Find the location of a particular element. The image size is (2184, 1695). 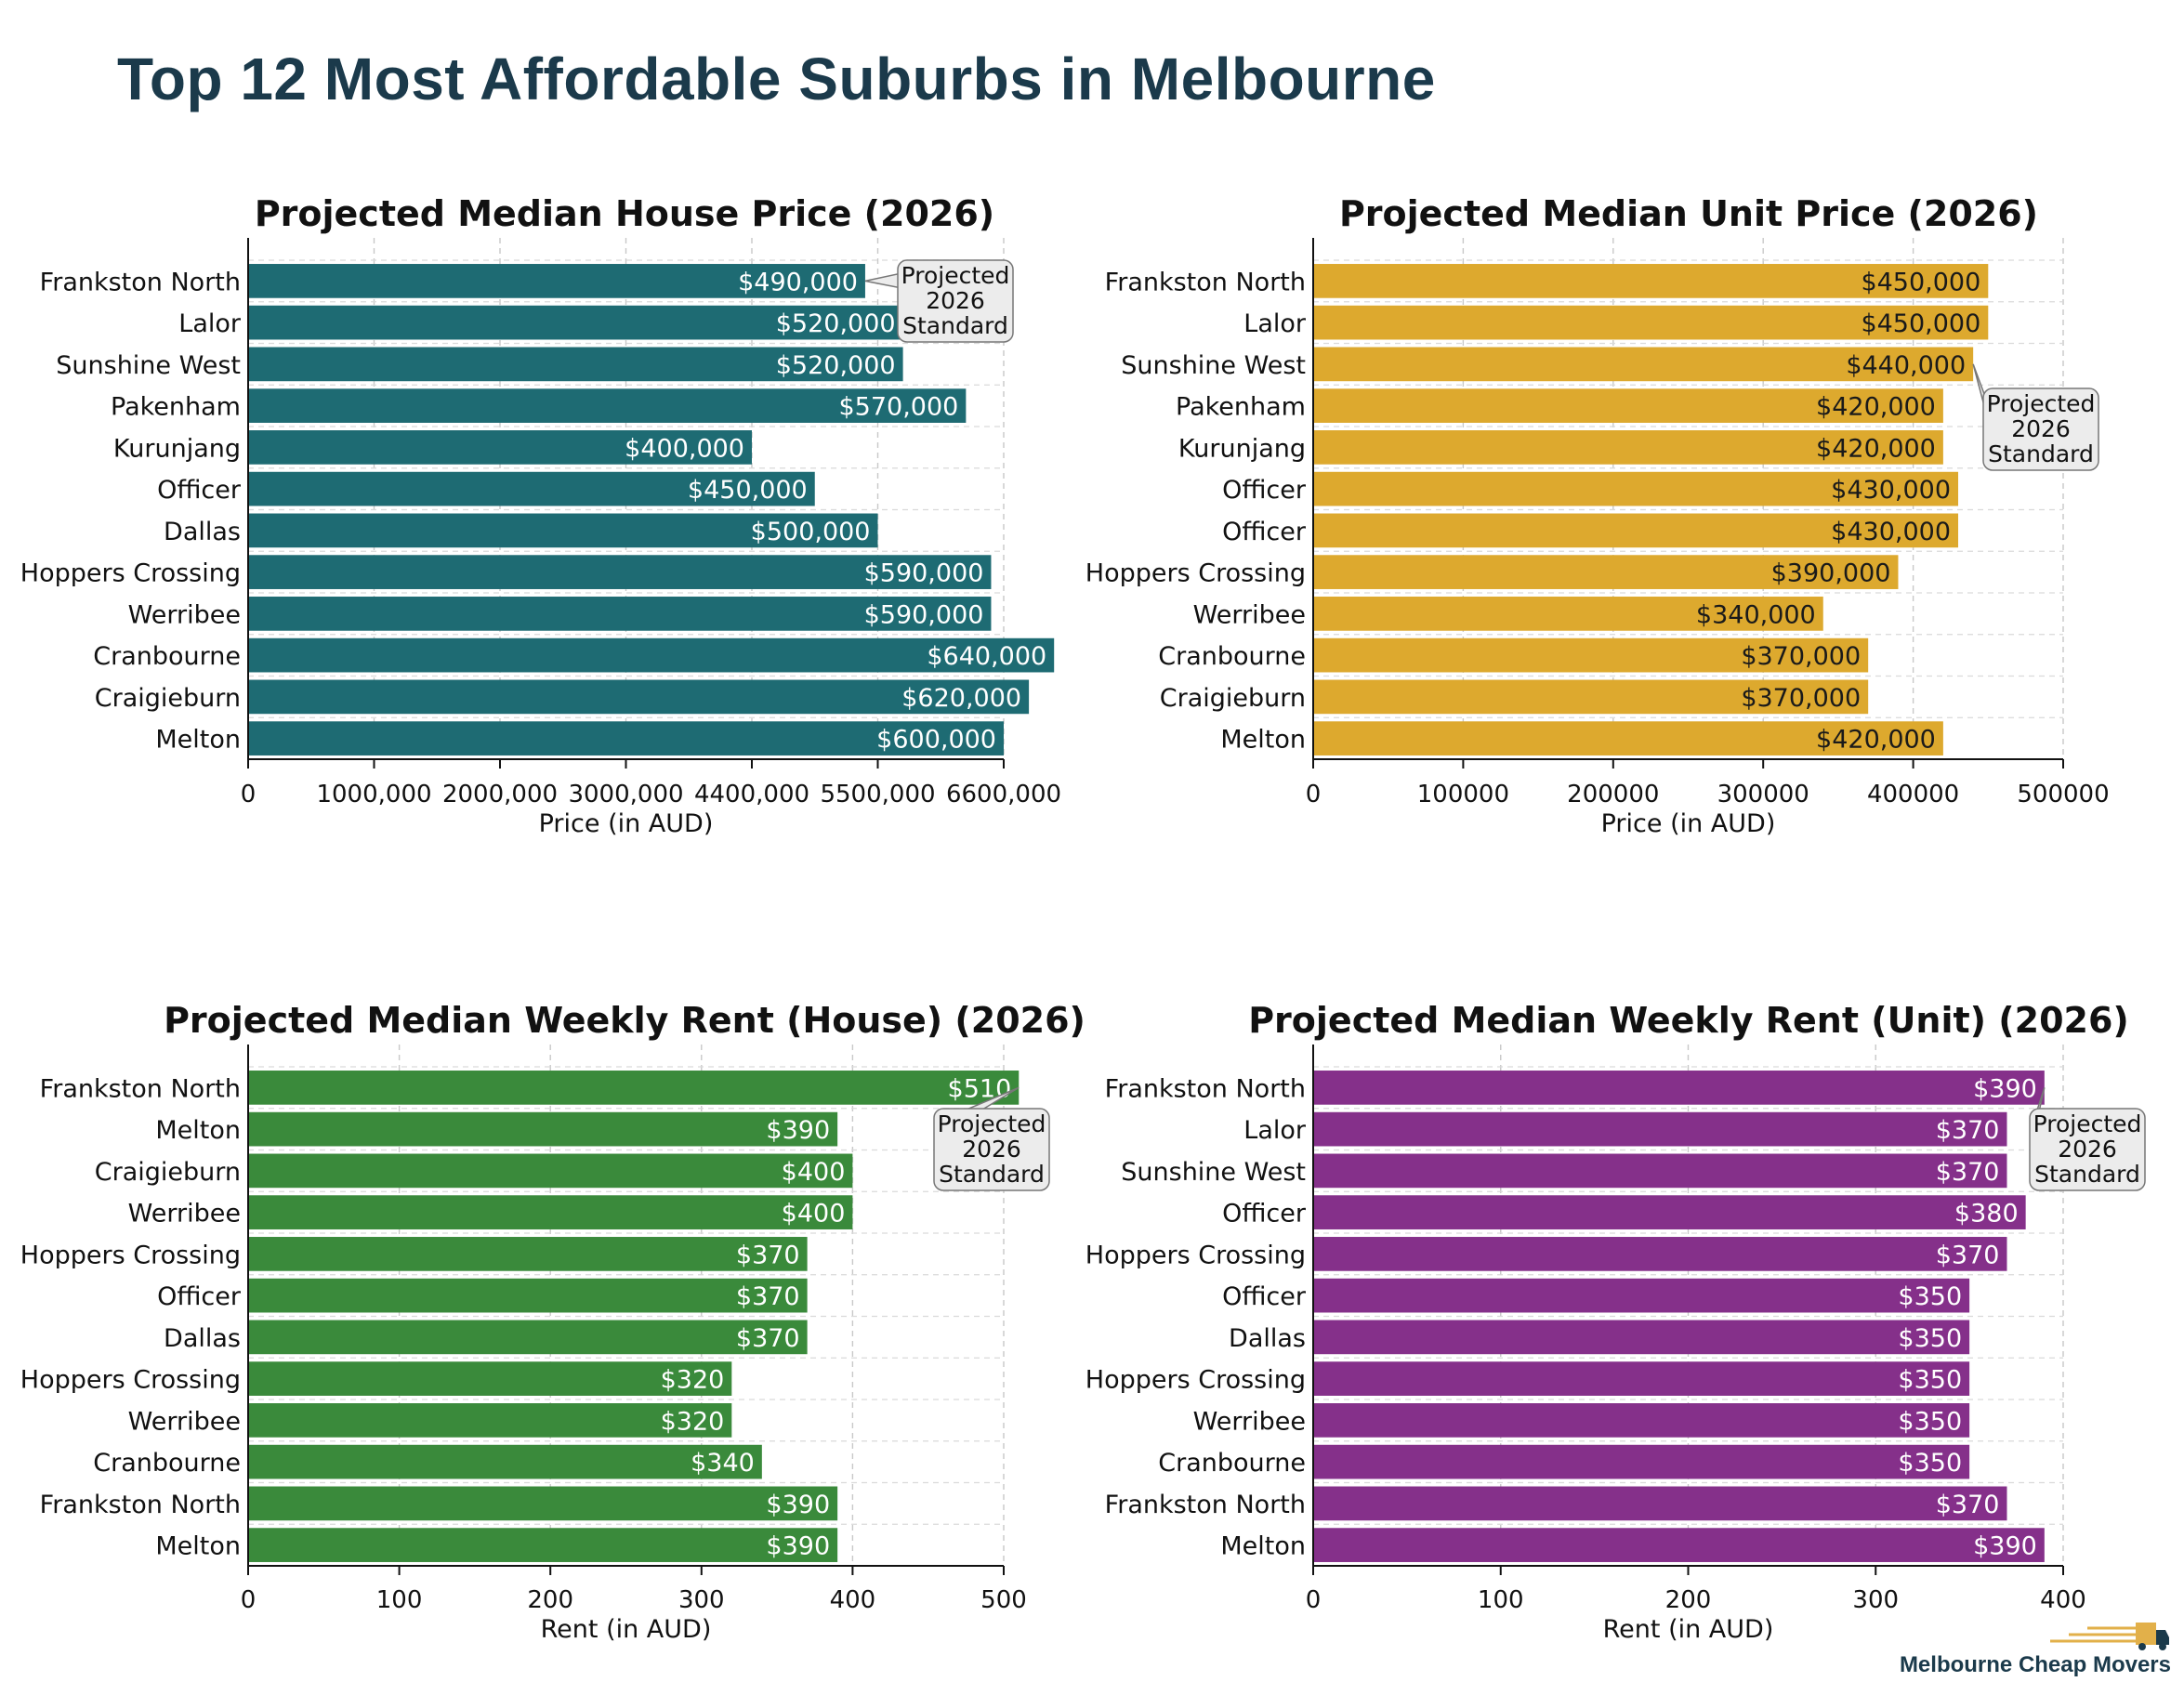

bar-value-label: $390,000 is located at coordinates (1831, 573).